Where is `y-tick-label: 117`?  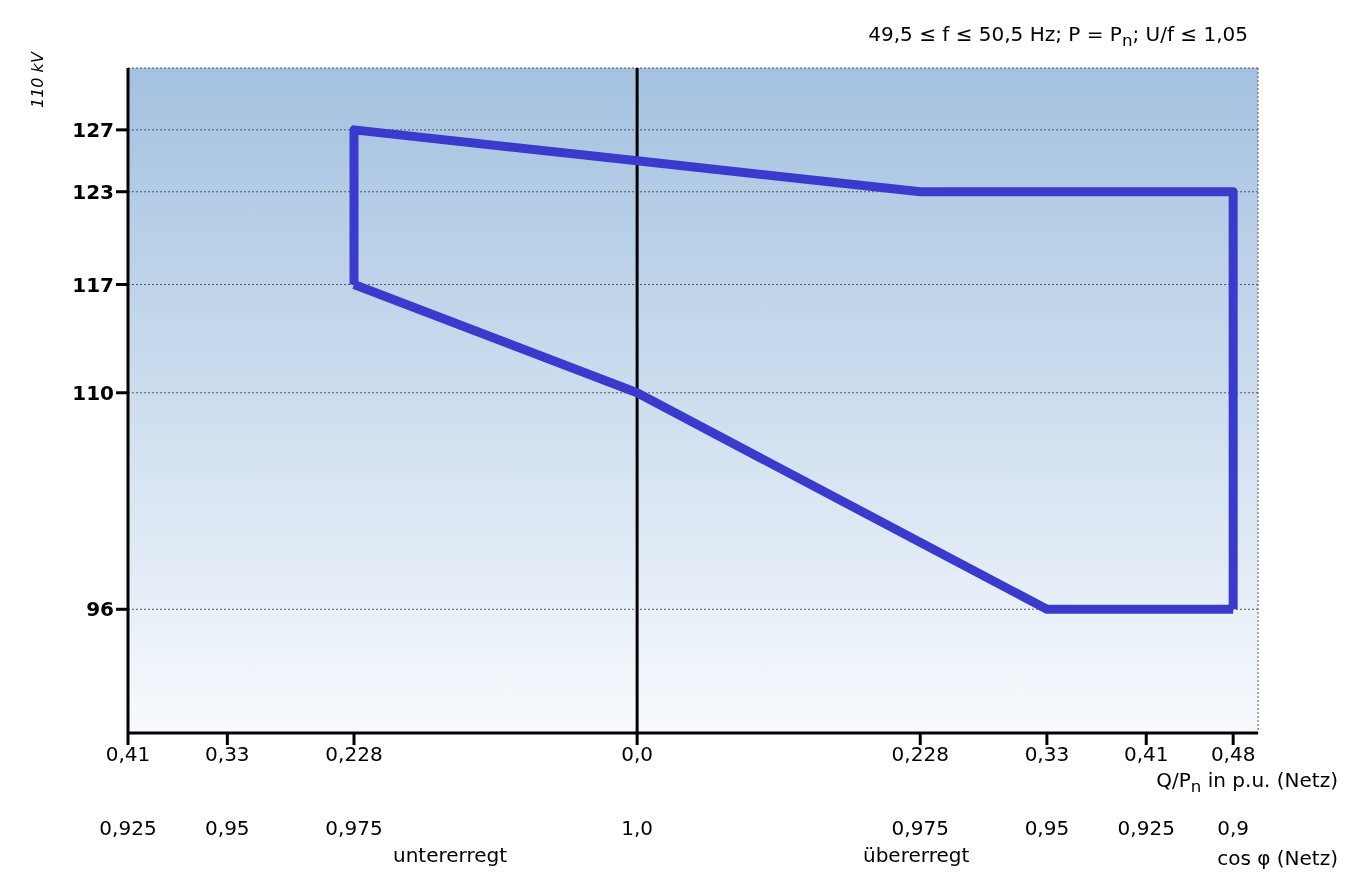 y-tick-label: 117 is located at coordinates (93, 284).